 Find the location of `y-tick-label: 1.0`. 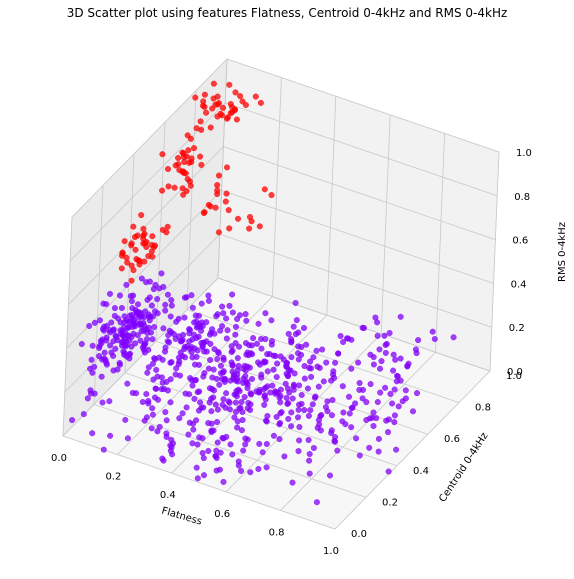

y-tick-label: 1.0 is located at coordinates (514, 376).